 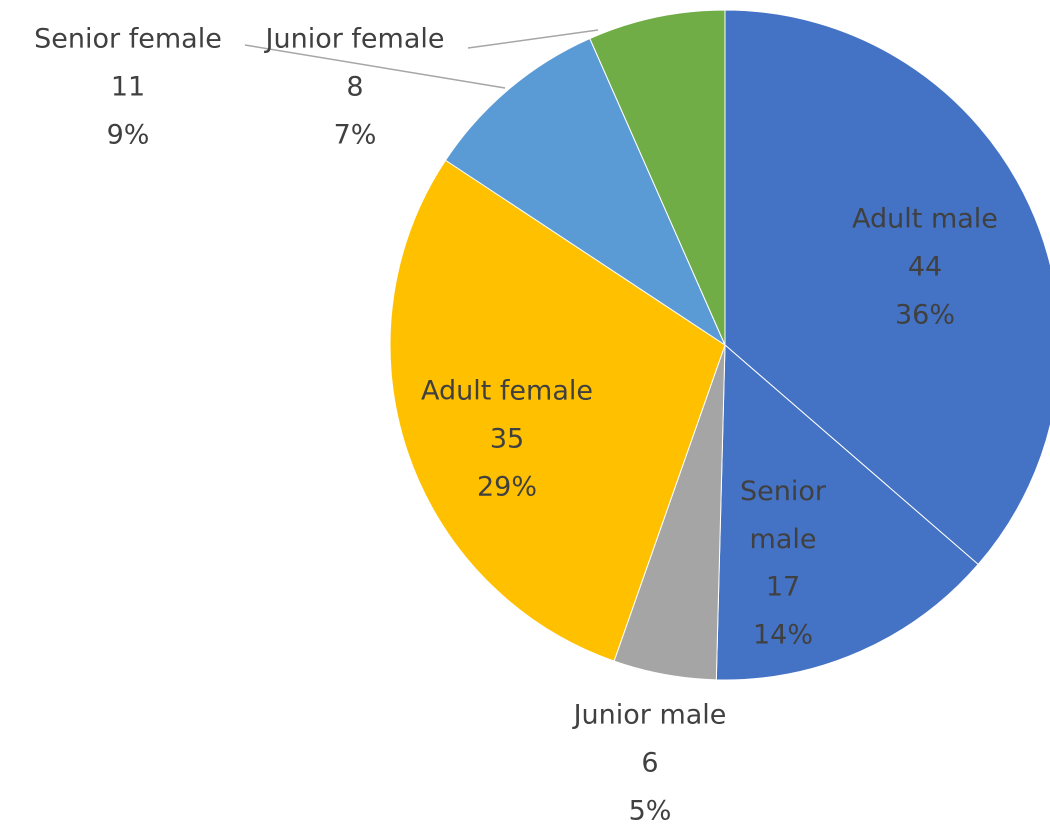 What do you see at coordinates (649, 763) in the screenshot?
I see `slice-label-value: 6` at bounding box center [649, 763].